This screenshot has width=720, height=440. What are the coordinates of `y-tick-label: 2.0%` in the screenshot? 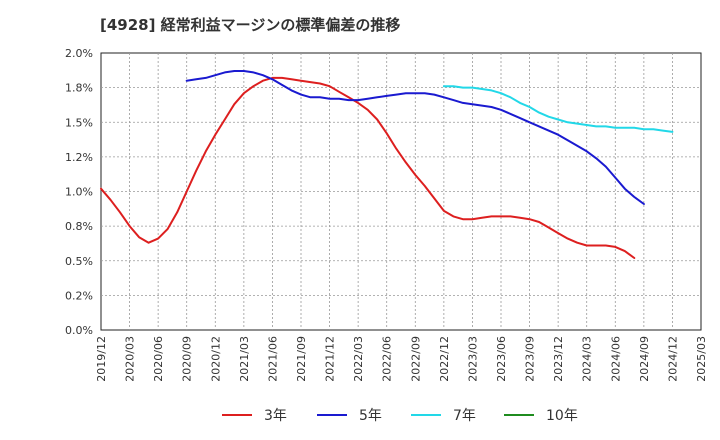 It's located at (79, 53).